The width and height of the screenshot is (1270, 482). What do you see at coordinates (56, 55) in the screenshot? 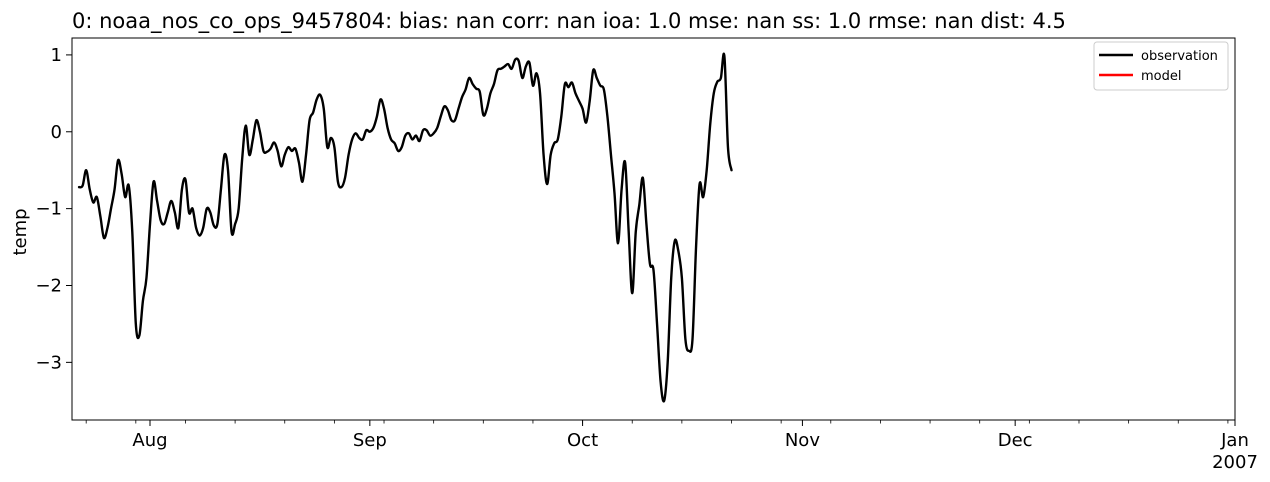
I see `y-tick-label: 1` at bounding box center [56, 55].